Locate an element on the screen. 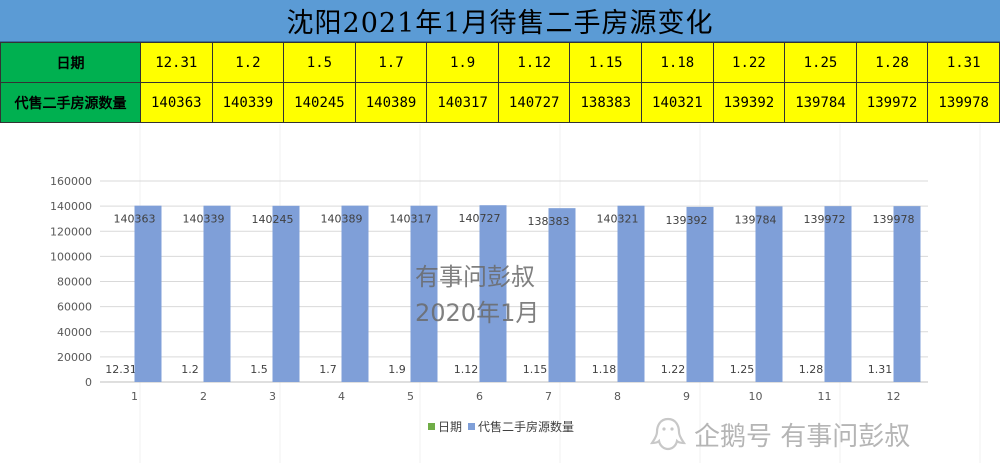 The image size is (1000, 463). date-cell: 1.2 is located at coordinates (248, 62).